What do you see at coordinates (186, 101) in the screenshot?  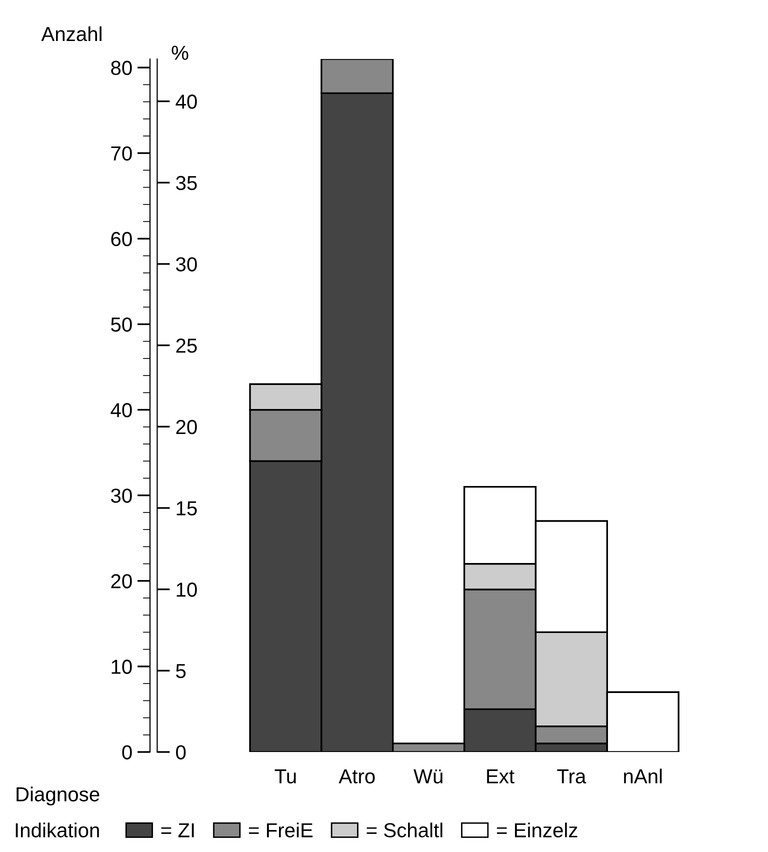 I see `y2-tick-label: 40` at bounding box center [186, 101].